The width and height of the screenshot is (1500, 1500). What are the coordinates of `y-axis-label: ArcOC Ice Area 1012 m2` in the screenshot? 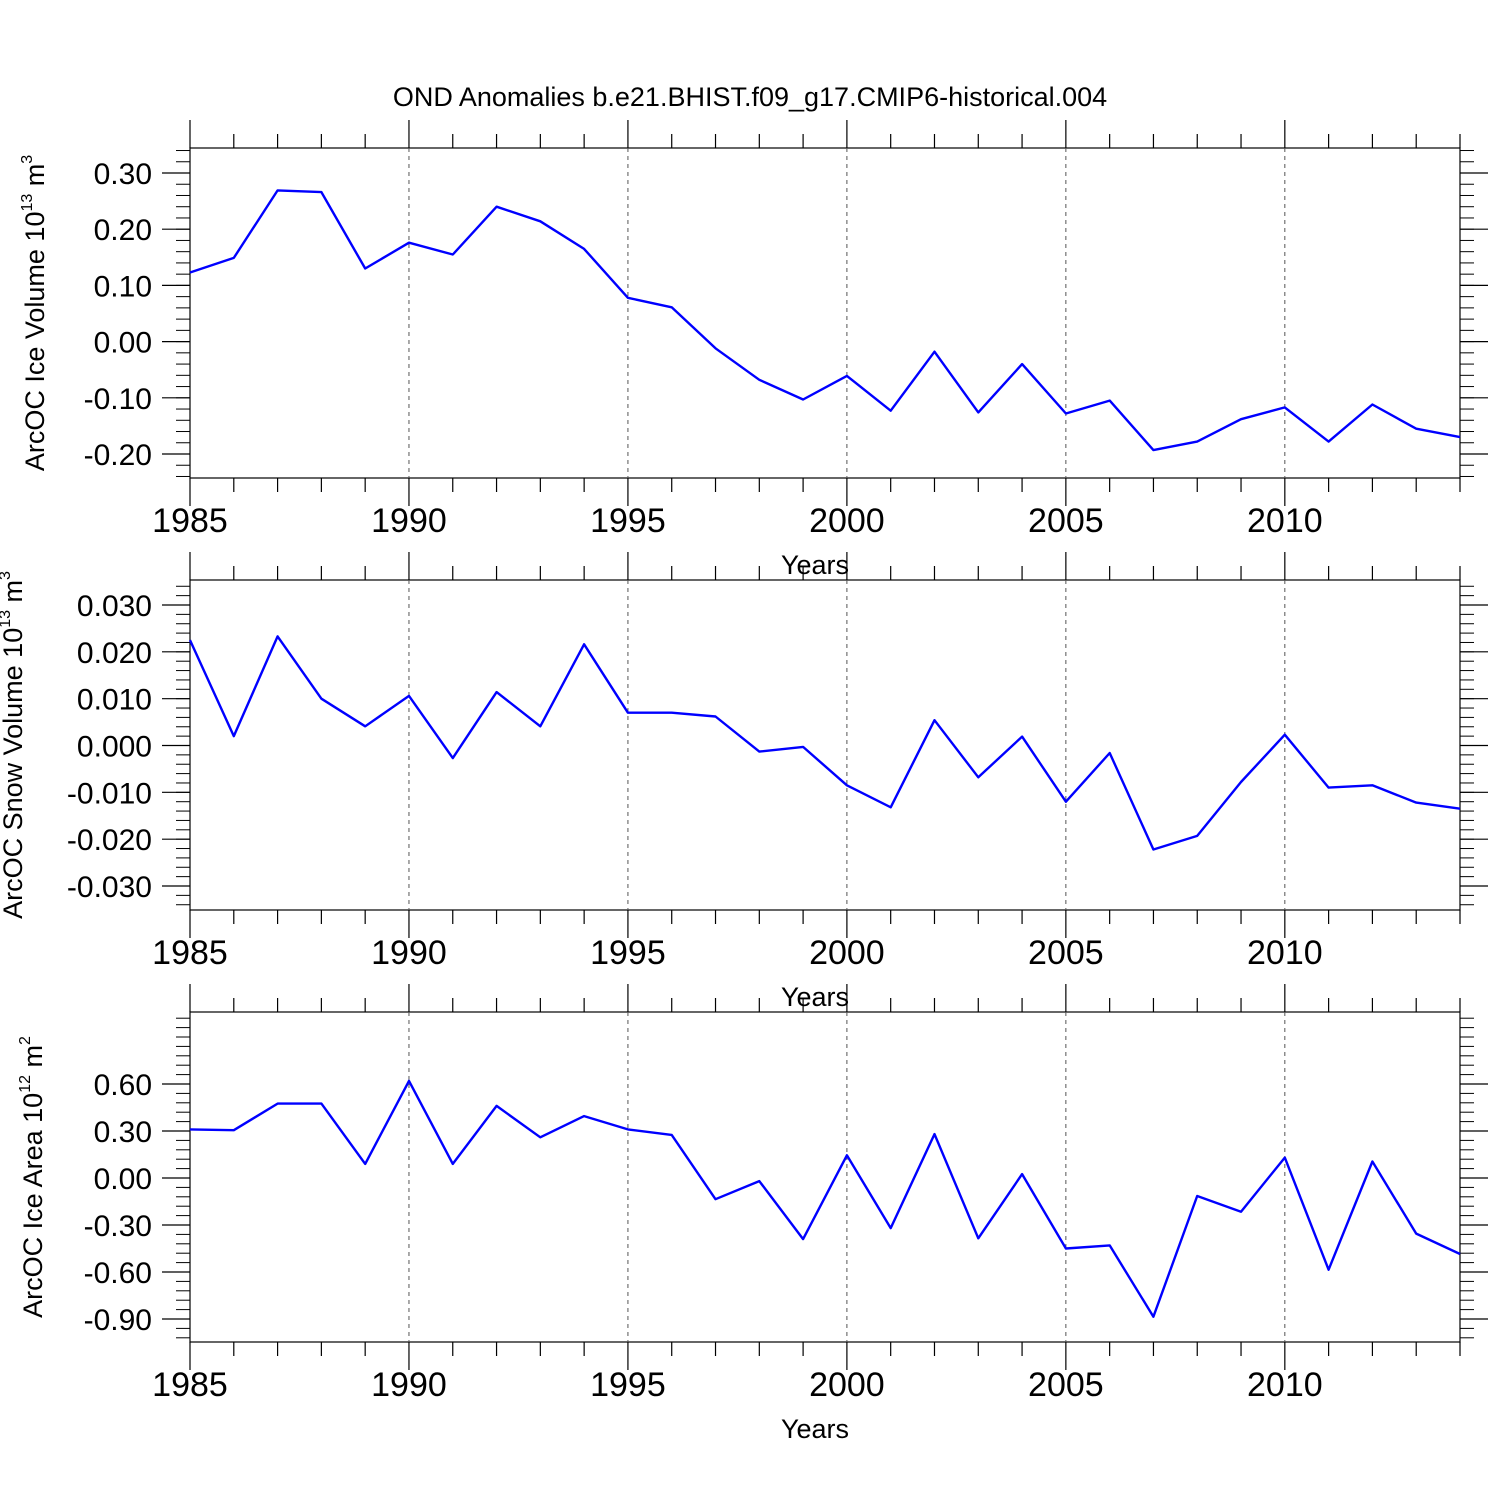 It's located at (32, 1177).